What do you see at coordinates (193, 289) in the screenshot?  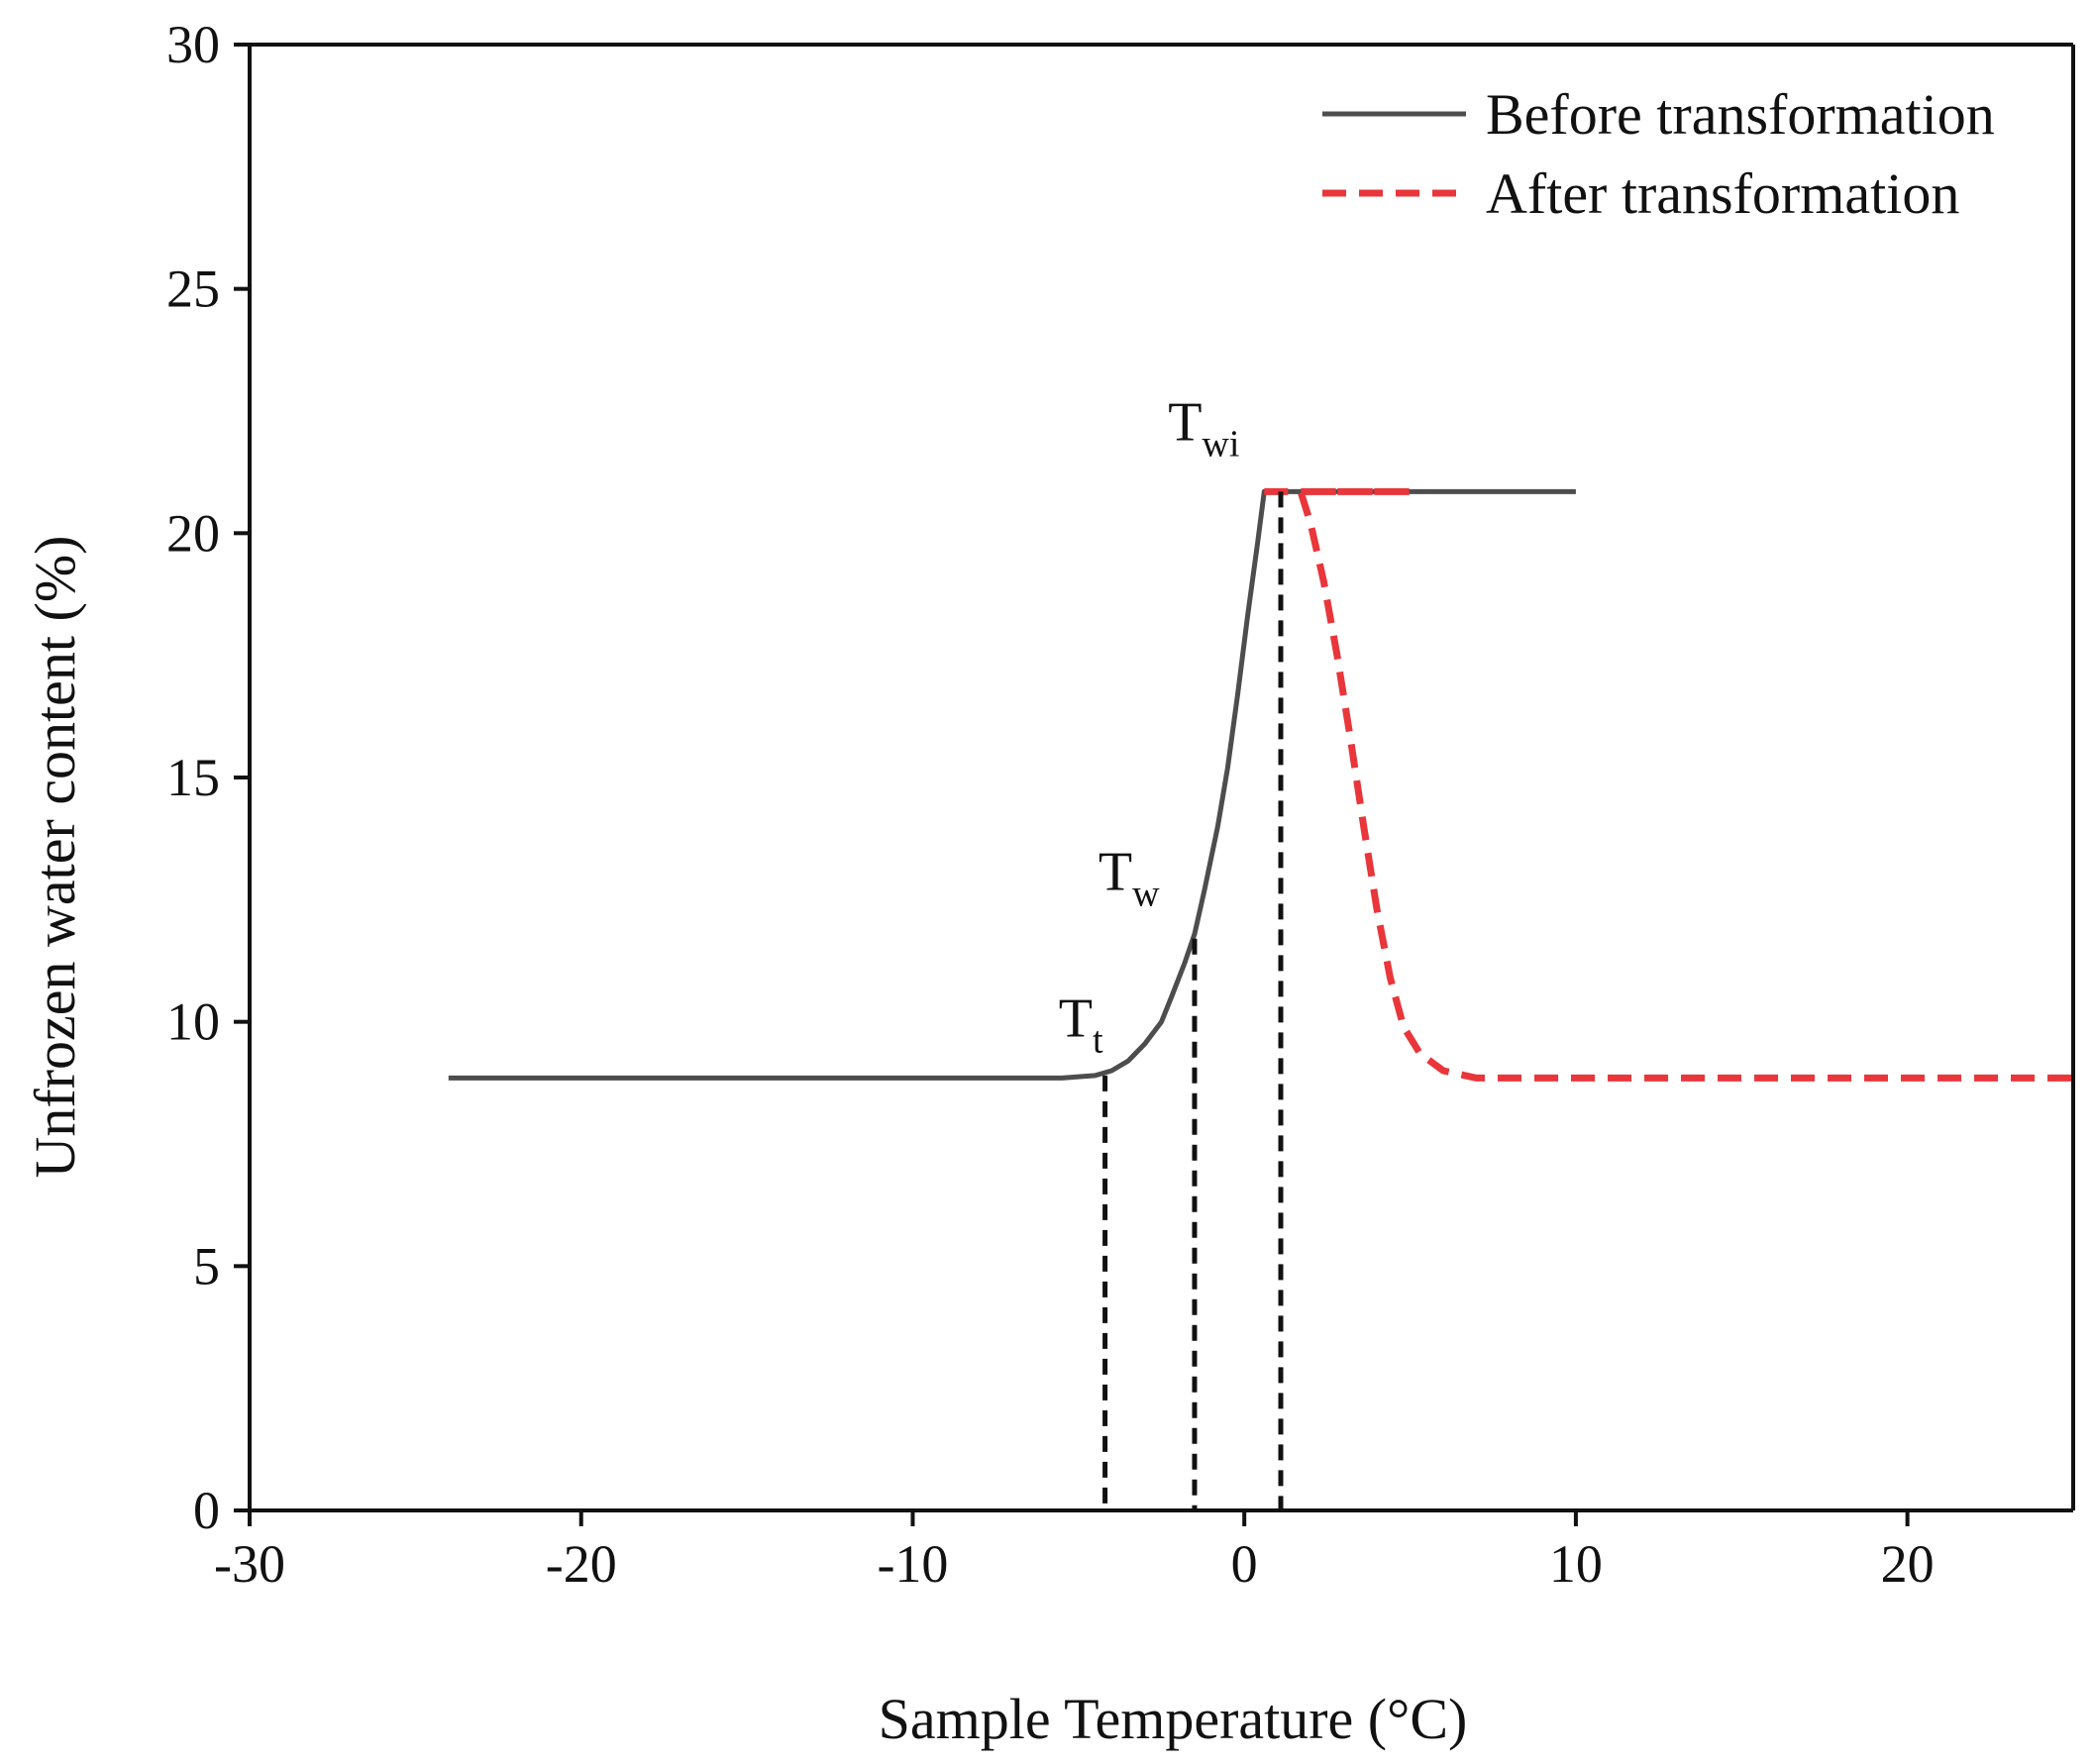 I see `y-tick-label: 25` at bounding box center [193, 289].